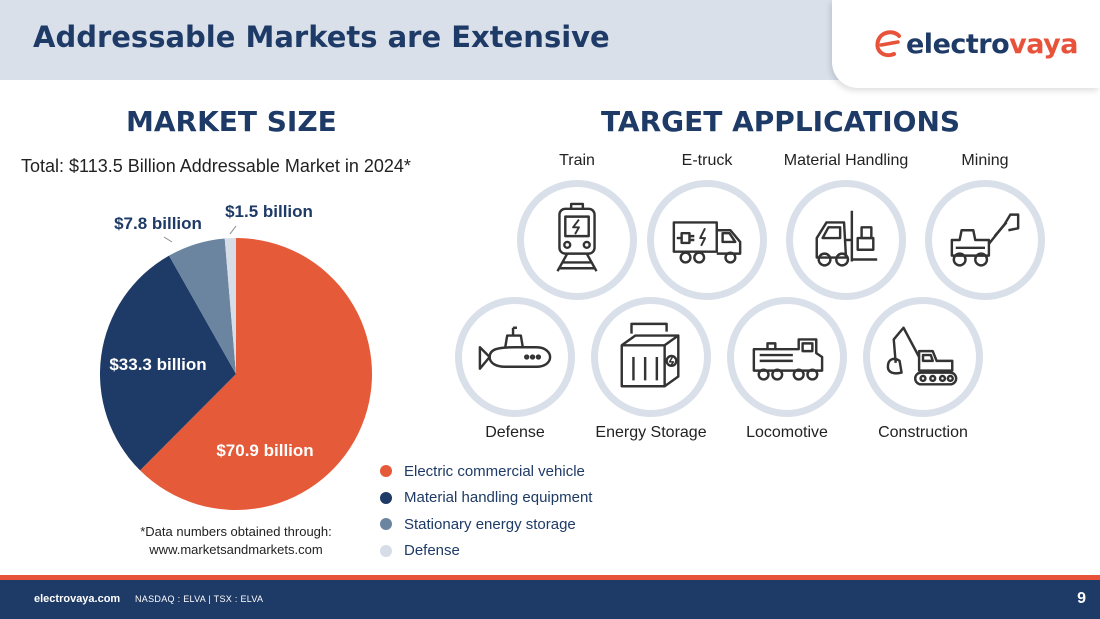 The height and width of the screenshot is (619, 1100). I want to click on app-label-construction: Construction, so click(923, 432).